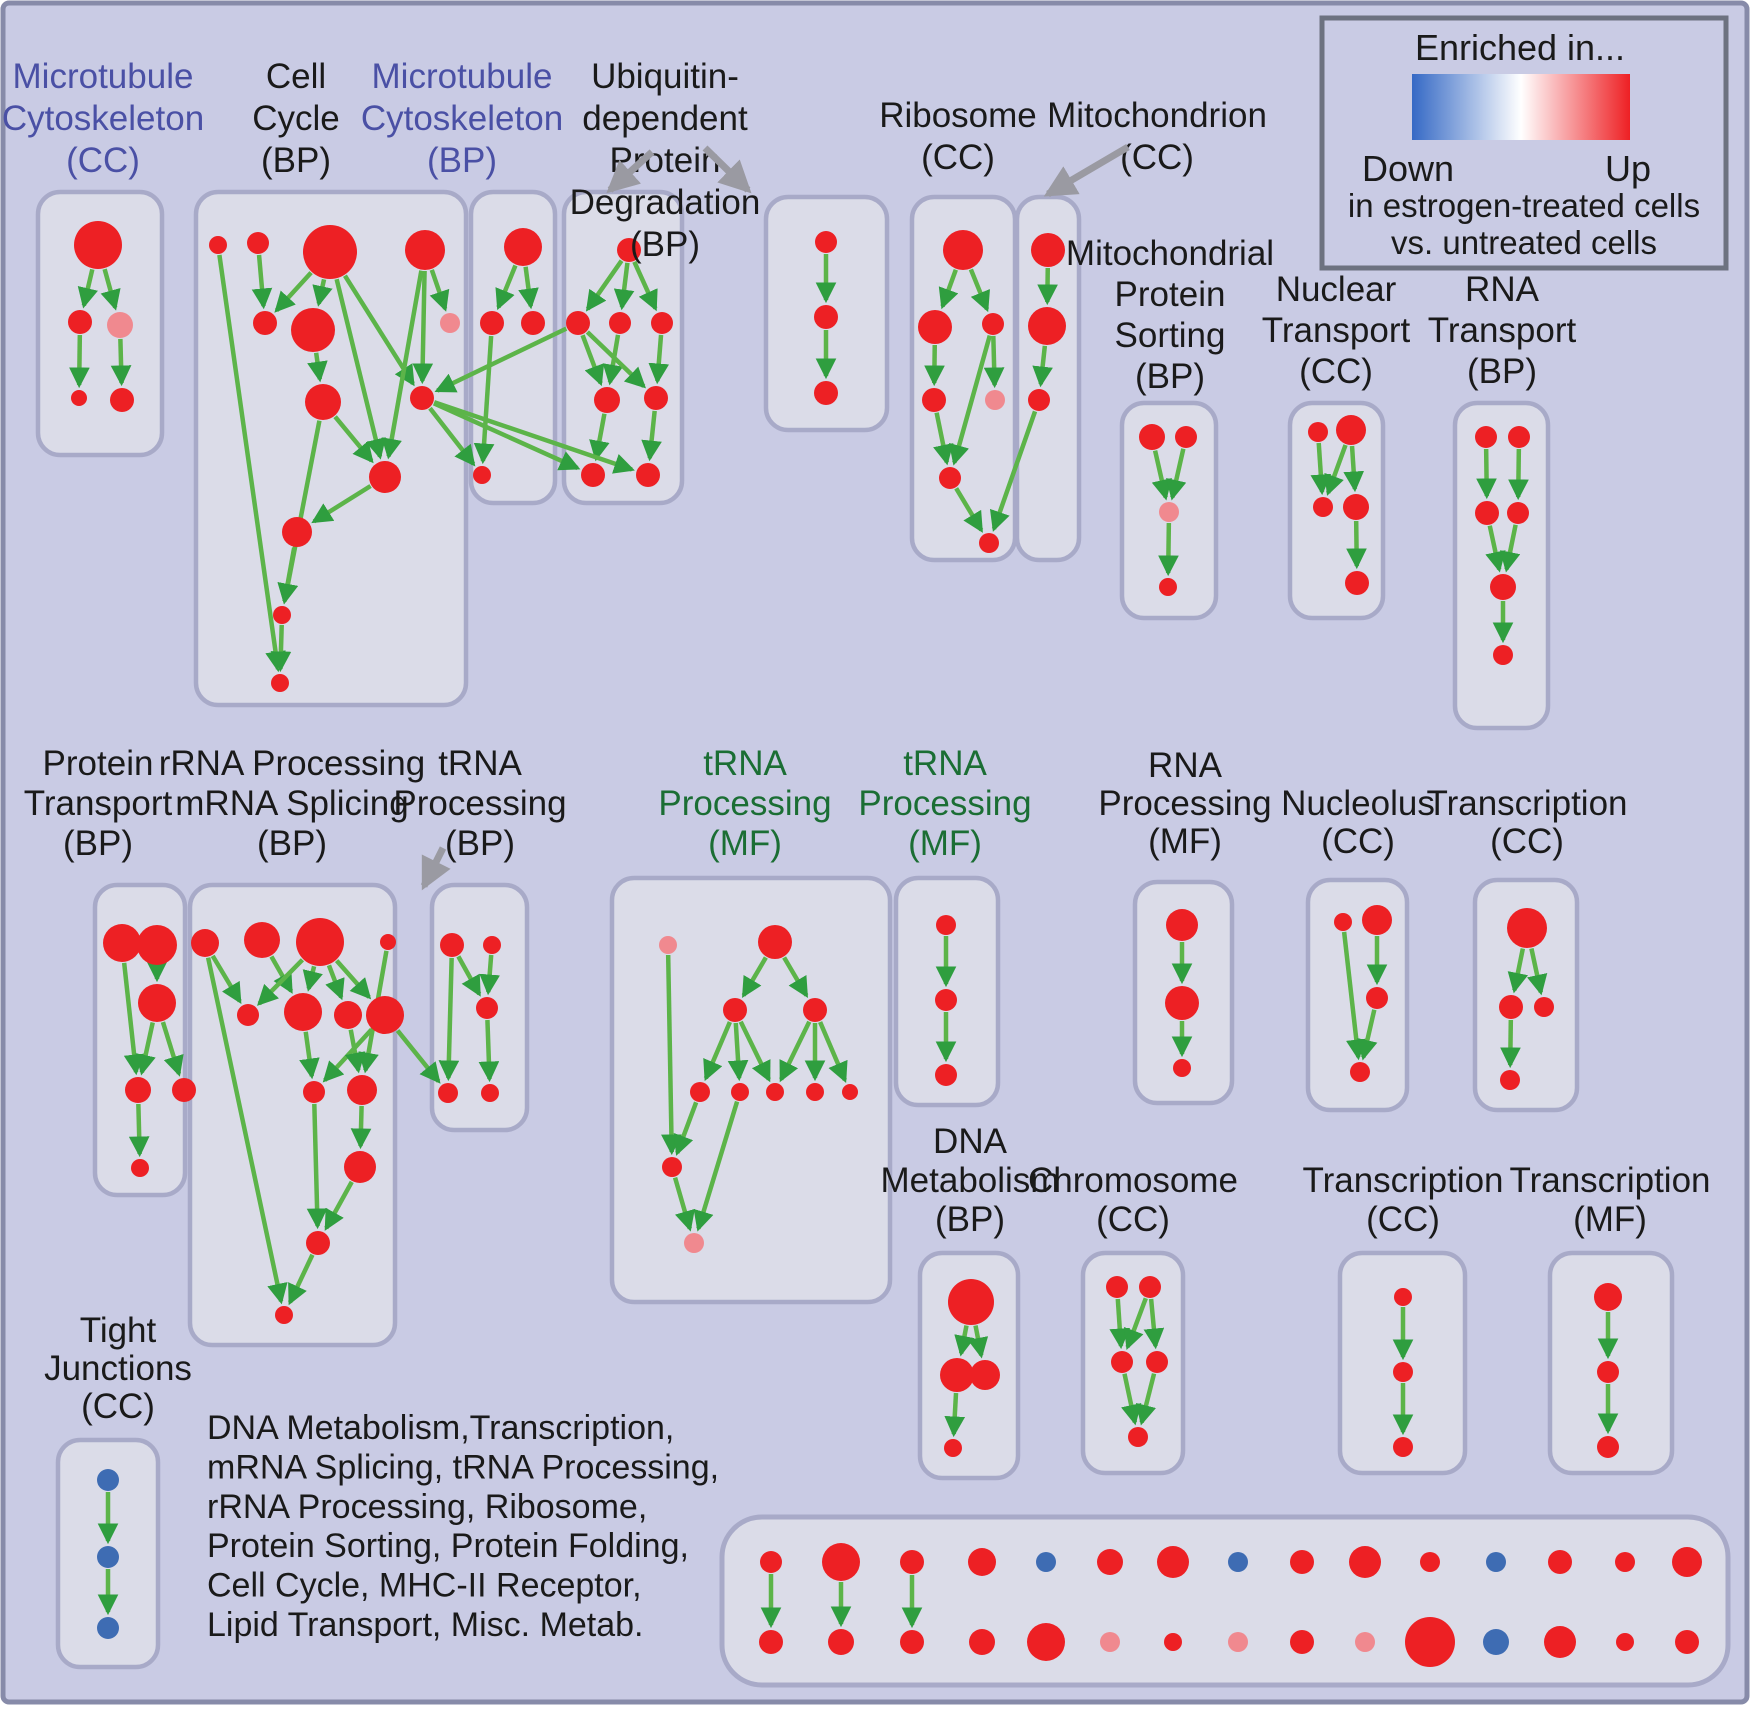 This screenshot has width=1750, height=1715. What do you see at coordinates (463, 1467) in the screenshot?
I see `misc-categories-note: mRNA Splicing, tRNA Processing,` at bounding box center [463, 1467].